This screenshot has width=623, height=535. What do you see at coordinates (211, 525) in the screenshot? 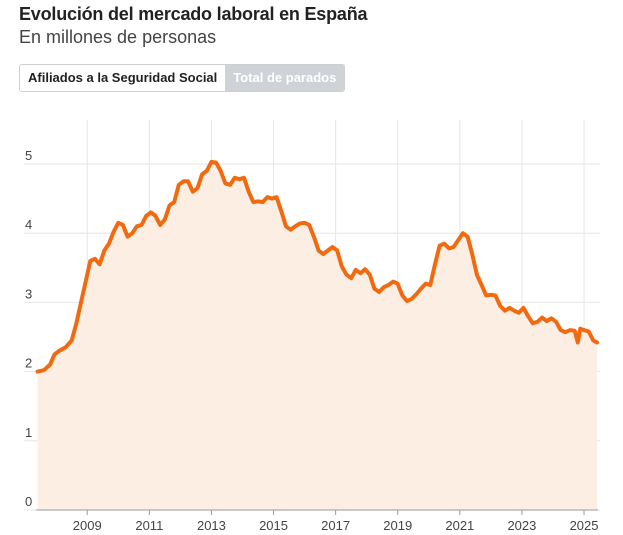
I see `x-tick-label: 2013` at bounding box center [211, 525].